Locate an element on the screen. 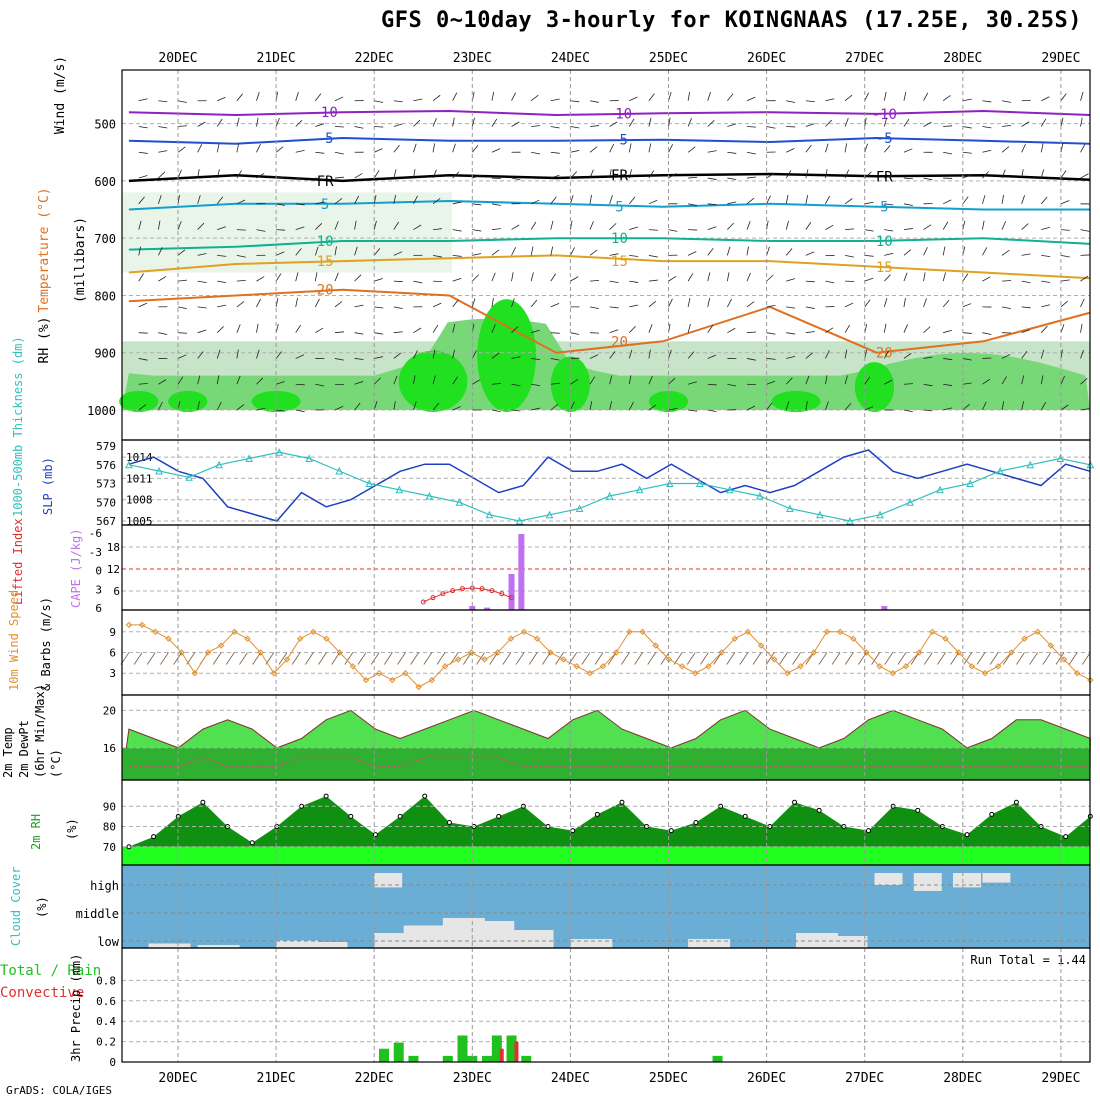 The width and height of the screenshot is (1100, 1100). dewpt-line is located at coordinates (609, 762).